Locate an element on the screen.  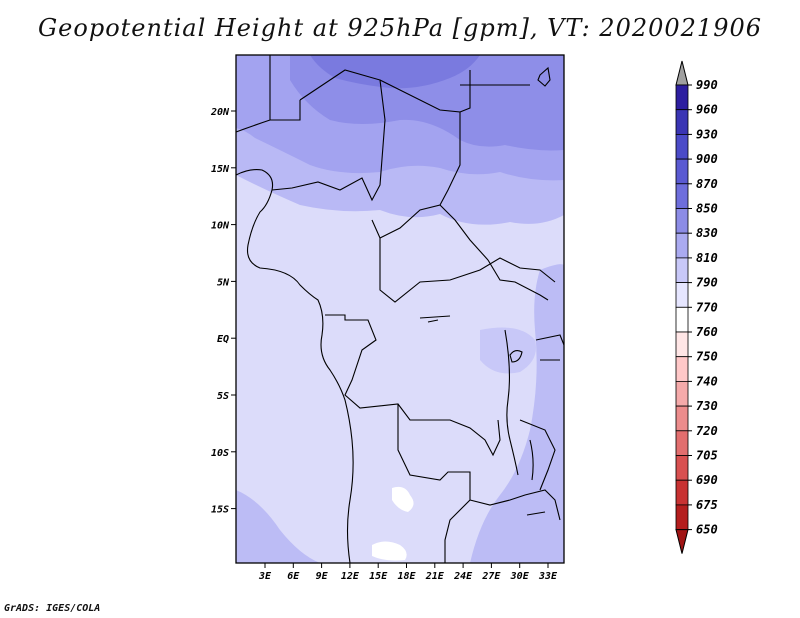
lon-label: 15E is located at coordinates (378, 576).